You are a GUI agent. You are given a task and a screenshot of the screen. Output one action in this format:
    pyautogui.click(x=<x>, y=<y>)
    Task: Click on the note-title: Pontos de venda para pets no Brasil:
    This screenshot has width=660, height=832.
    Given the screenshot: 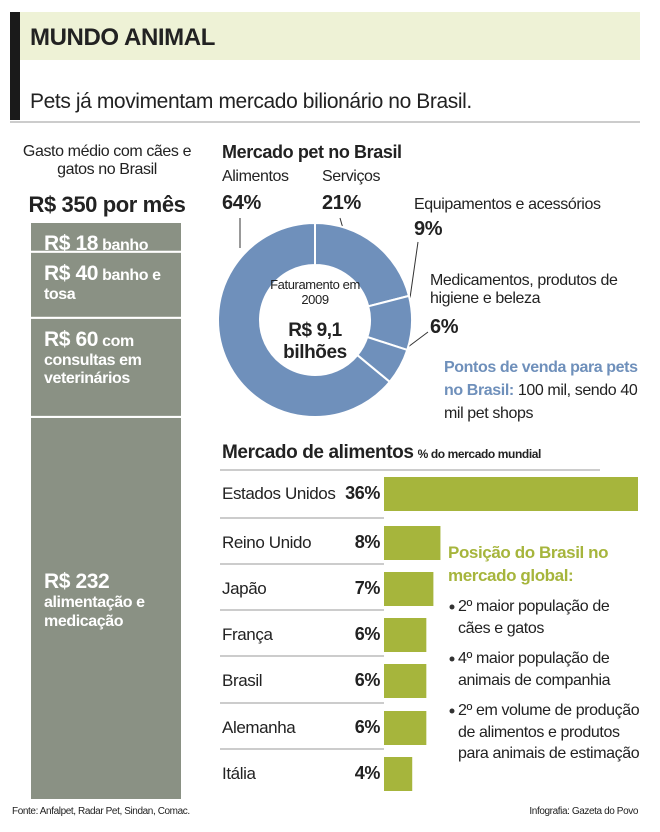 What is the action you would take?
    pyautogui.click(x=541, y=379)
    